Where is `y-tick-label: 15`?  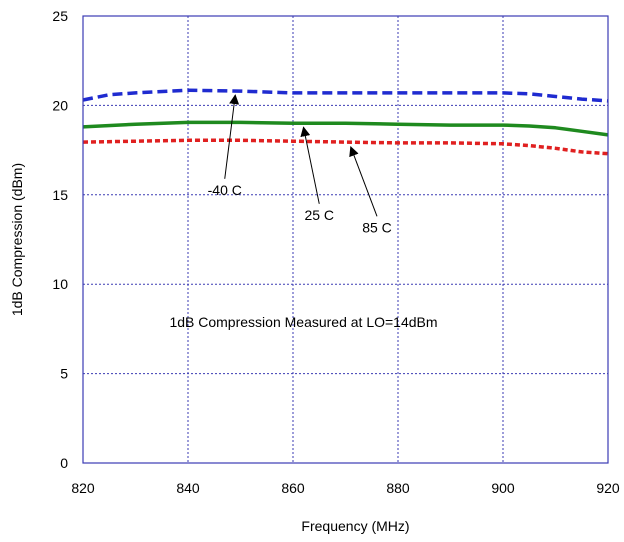 y-tick-label: 15 is located at coordinates (60, 195).